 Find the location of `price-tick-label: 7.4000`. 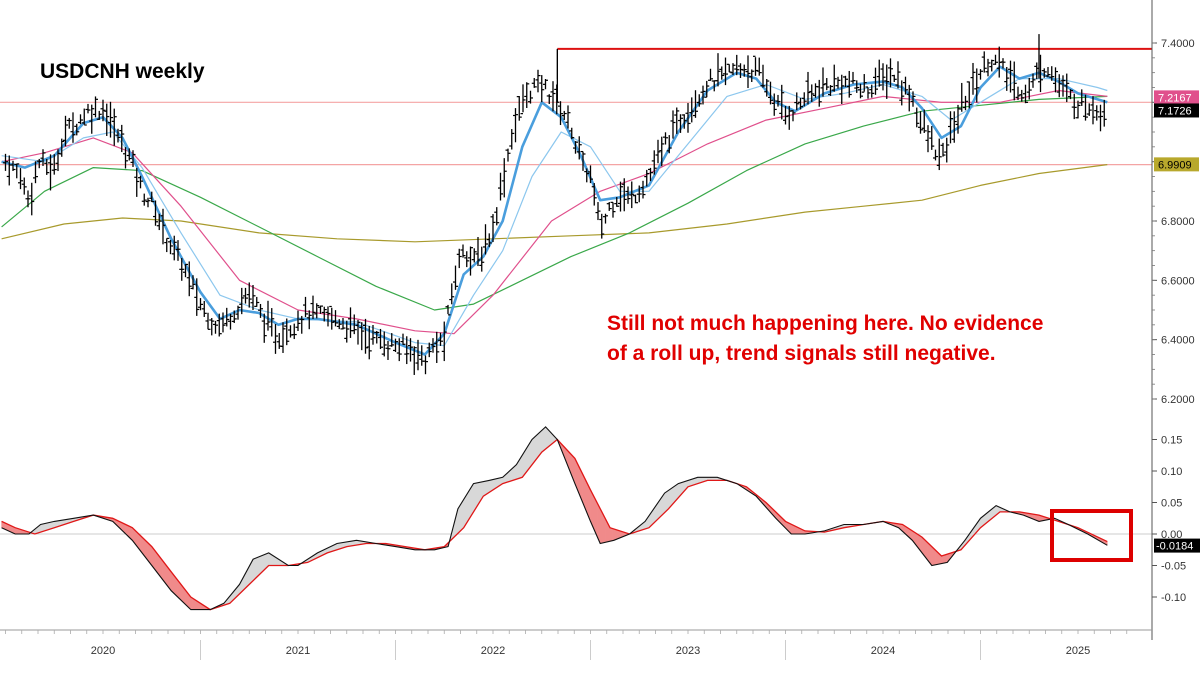

price-tick-label: 7.4000 is located at coordinates (1178, 44).